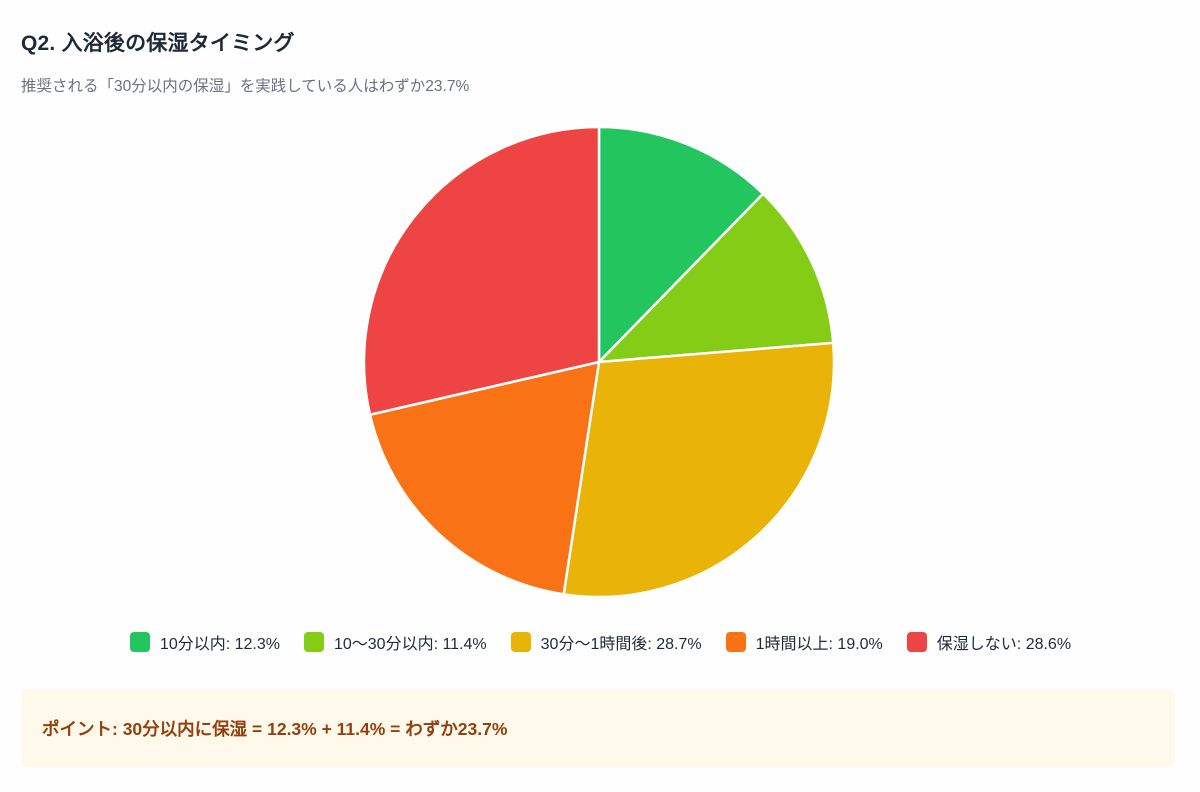 This screenshot has height=792, width=1200. I want to click on pie-slice-10-30min, so click(716, 278).